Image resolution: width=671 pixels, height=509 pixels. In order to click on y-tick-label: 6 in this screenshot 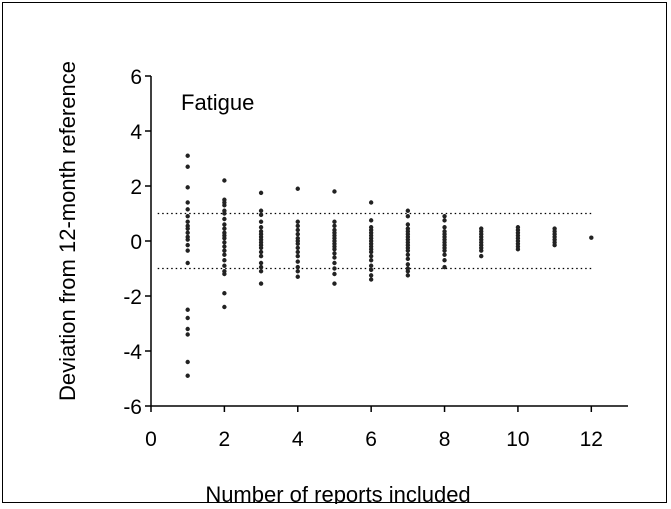, I will do `click(136, 77)`.